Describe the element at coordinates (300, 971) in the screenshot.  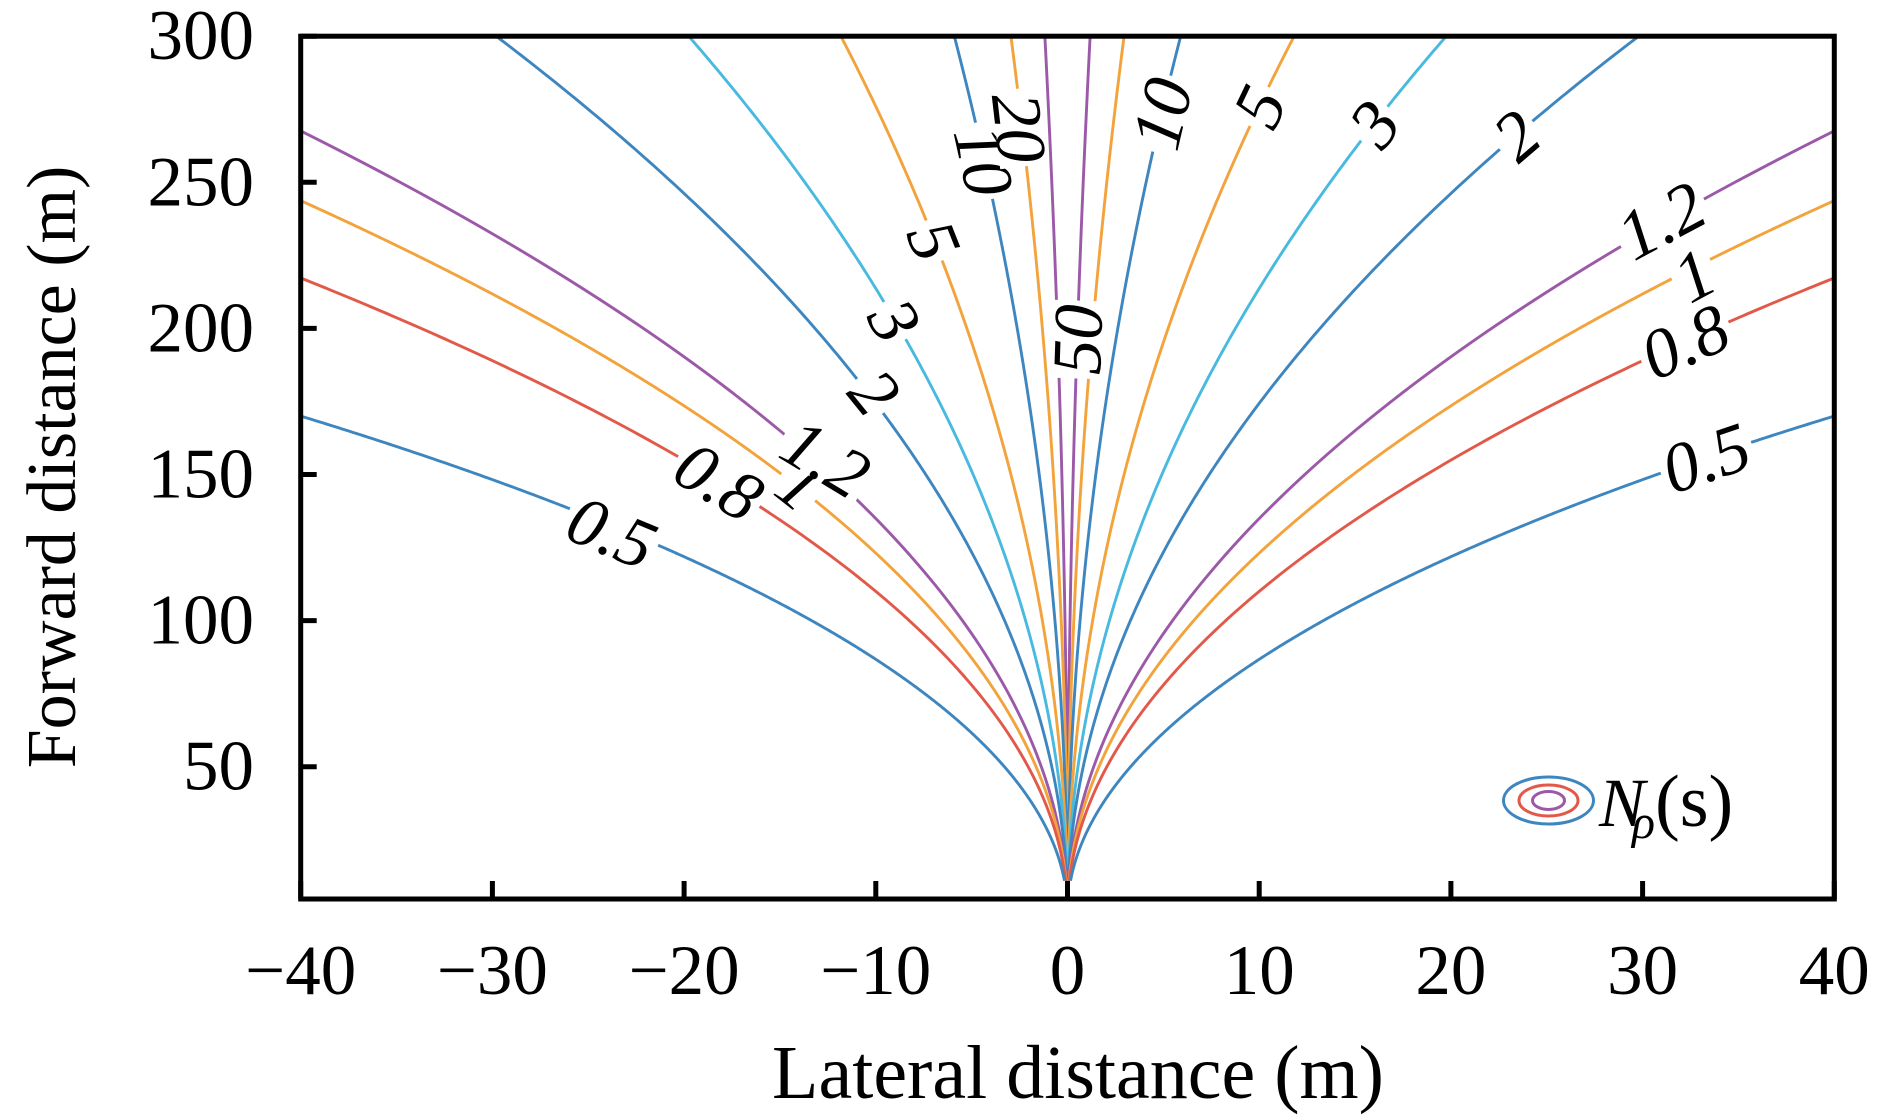
I see `svg-text: −40` at that location.